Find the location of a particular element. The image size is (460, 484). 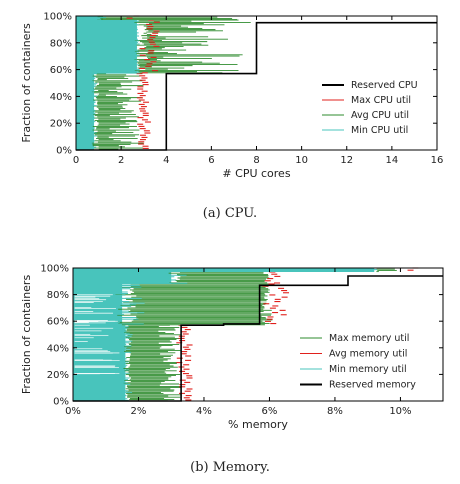

memory-x-tick-label: 0% is located at coordinates (73, 411).